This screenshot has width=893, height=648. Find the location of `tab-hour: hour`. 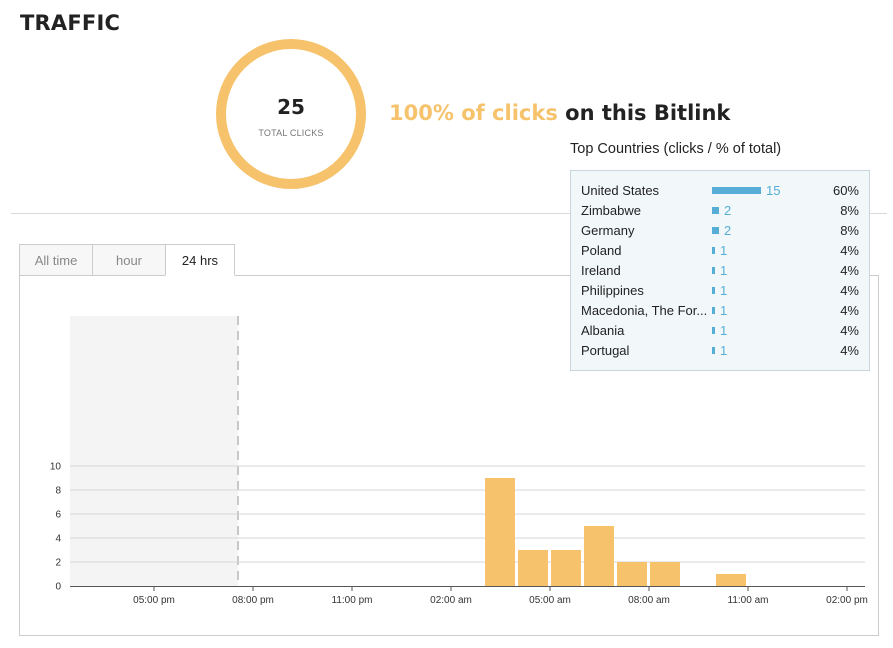

tab-hour: hour is located at coordinates (128, 260).